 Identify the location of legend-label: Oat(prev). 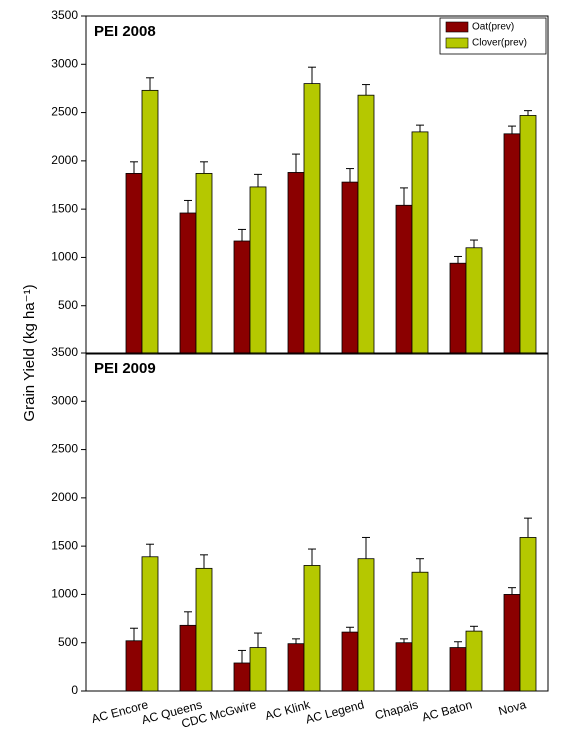
(493, 27).